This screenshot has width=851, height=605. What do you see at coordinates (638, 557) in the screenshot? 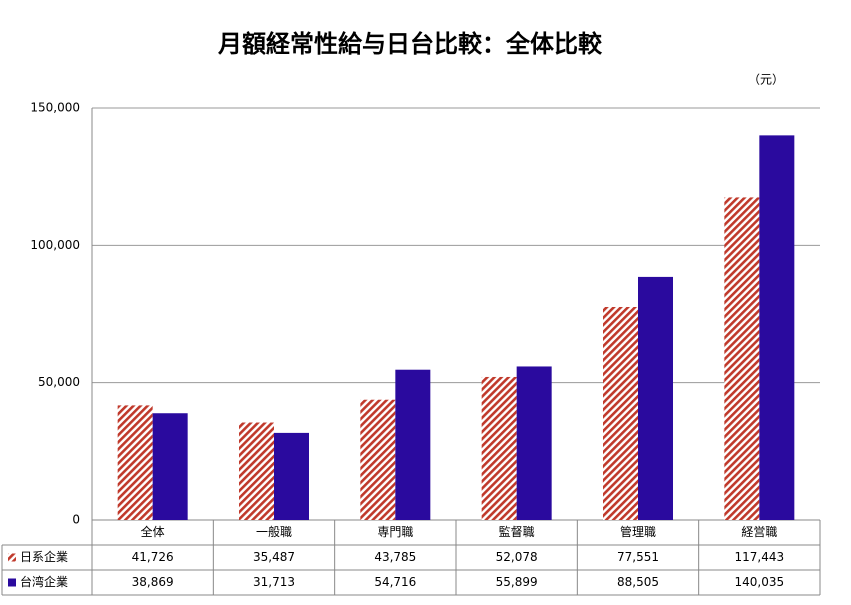
I see `table-value: 77,551` at bounding box center [638, 557].